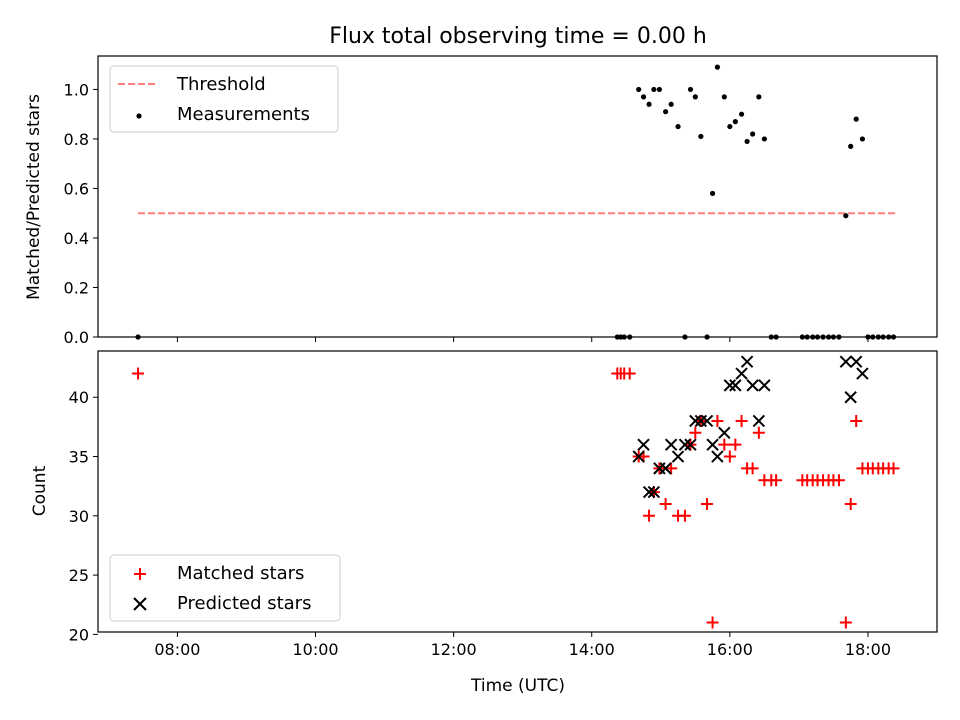 The image size is (960, 720). I want to click on measurements-legend-swatch, so click(139, 116).